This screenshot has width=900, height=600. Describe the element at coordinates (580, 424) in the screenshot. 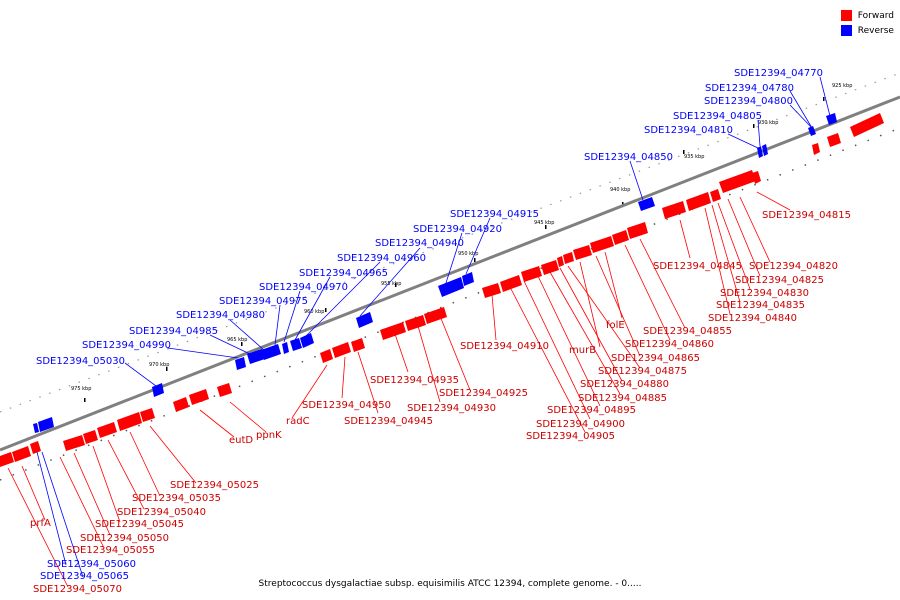

I see `gene-label: SDE12394_04900` at that location.